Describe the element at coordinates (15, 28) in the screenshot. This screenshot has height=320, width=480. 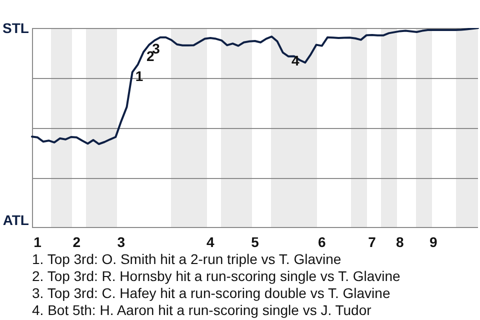
I see `text: STL` at that location.